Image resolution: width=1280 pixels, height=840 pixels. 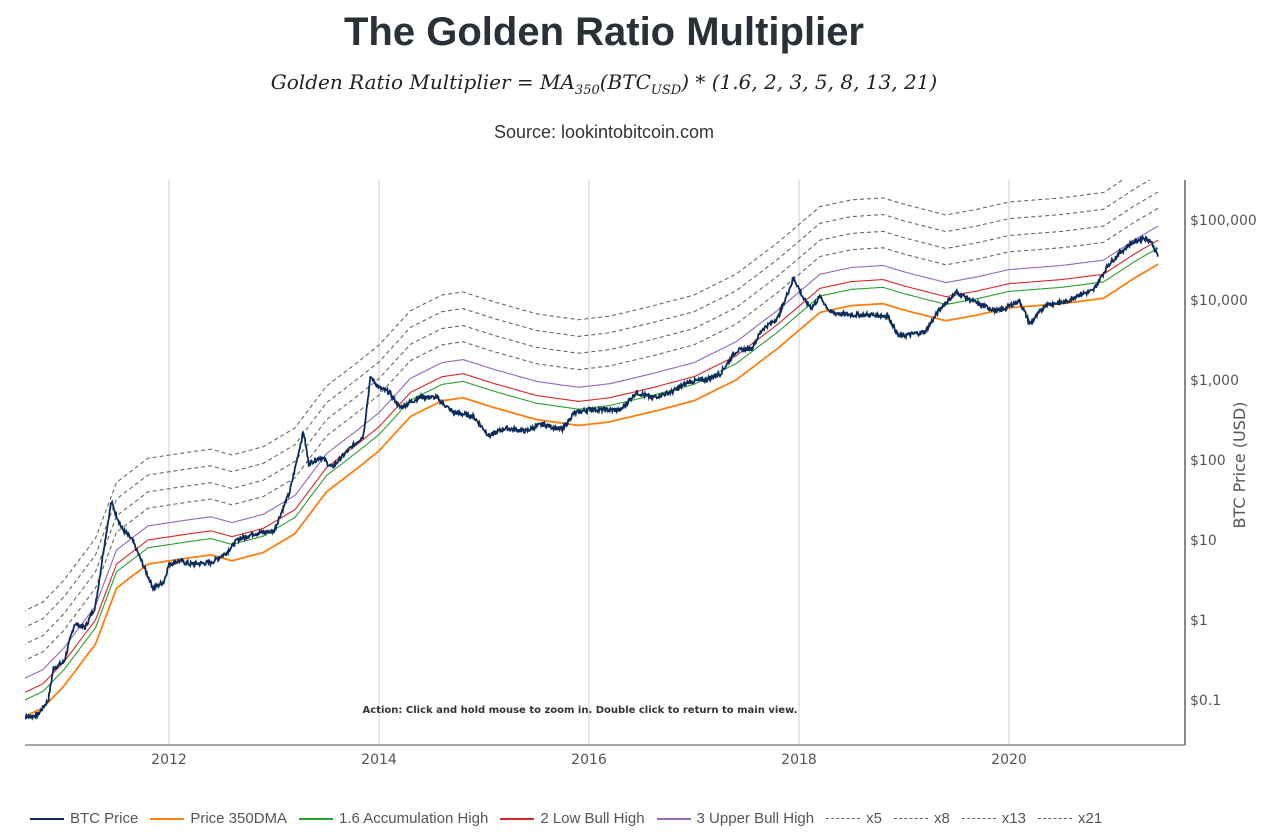 What do you see at coordinates (1239, 465) in the screenshot?
I see `y-axis-label: BTC Price (USD)` at bounding box center [1239, 465].